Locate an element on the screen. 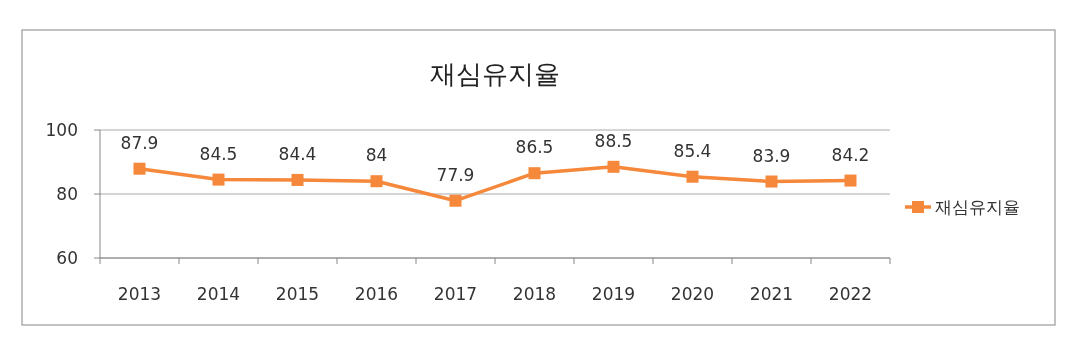  x-tick-label: 2020 is located at coordinates (692, 294).